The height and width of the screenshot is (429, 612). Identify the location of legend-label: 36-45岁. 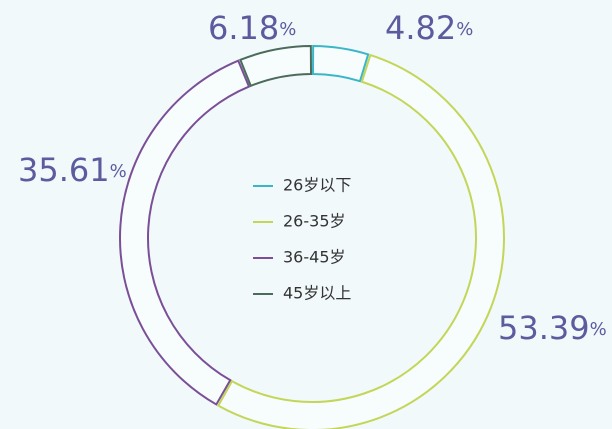
(314, 257).